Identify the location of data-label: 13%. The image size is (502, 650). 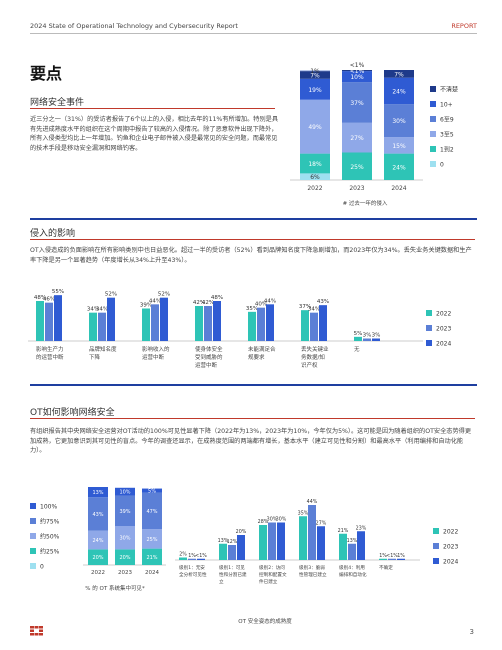
(352, 541).